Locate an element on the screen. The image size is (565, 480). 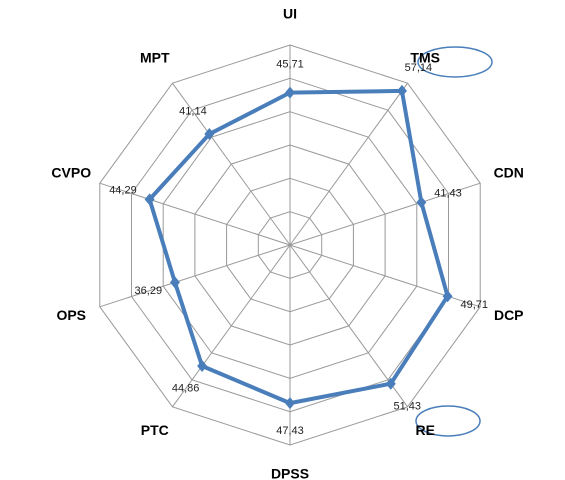
axis-label: TMS is located at coordinates (425, 58).